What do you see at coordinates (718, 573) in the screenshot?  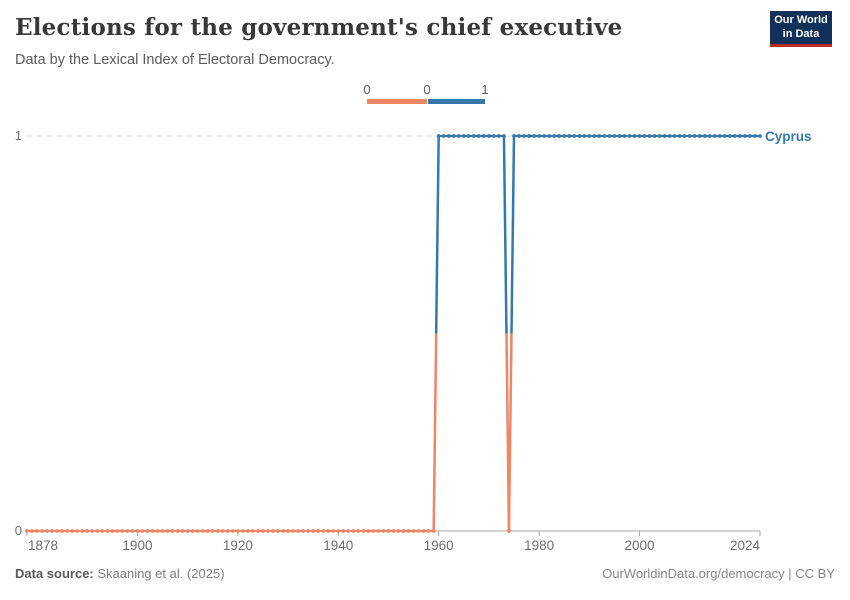 I see `attribution-link: OurWorldinData.org/democracy | CC BY` at bounding box center [718, 573].